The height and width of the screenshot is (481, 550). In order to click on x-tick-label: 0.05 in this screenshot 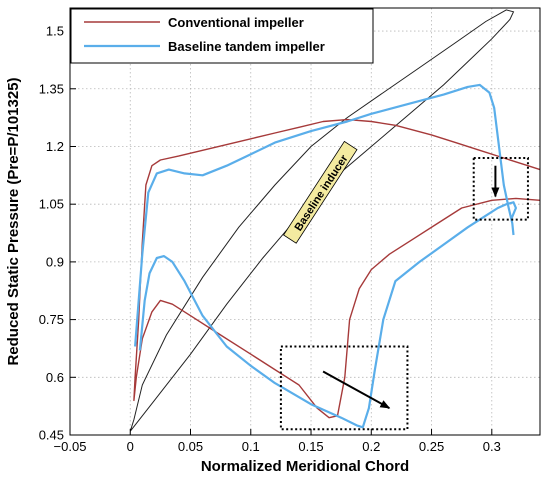, I will do `click(190, 446)`.